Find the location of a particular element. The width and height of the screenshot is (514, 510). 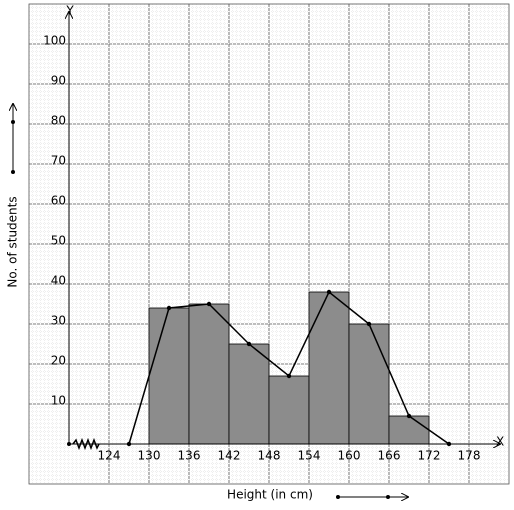

x-tick-label: 136 is located at coordinates (189, 456).